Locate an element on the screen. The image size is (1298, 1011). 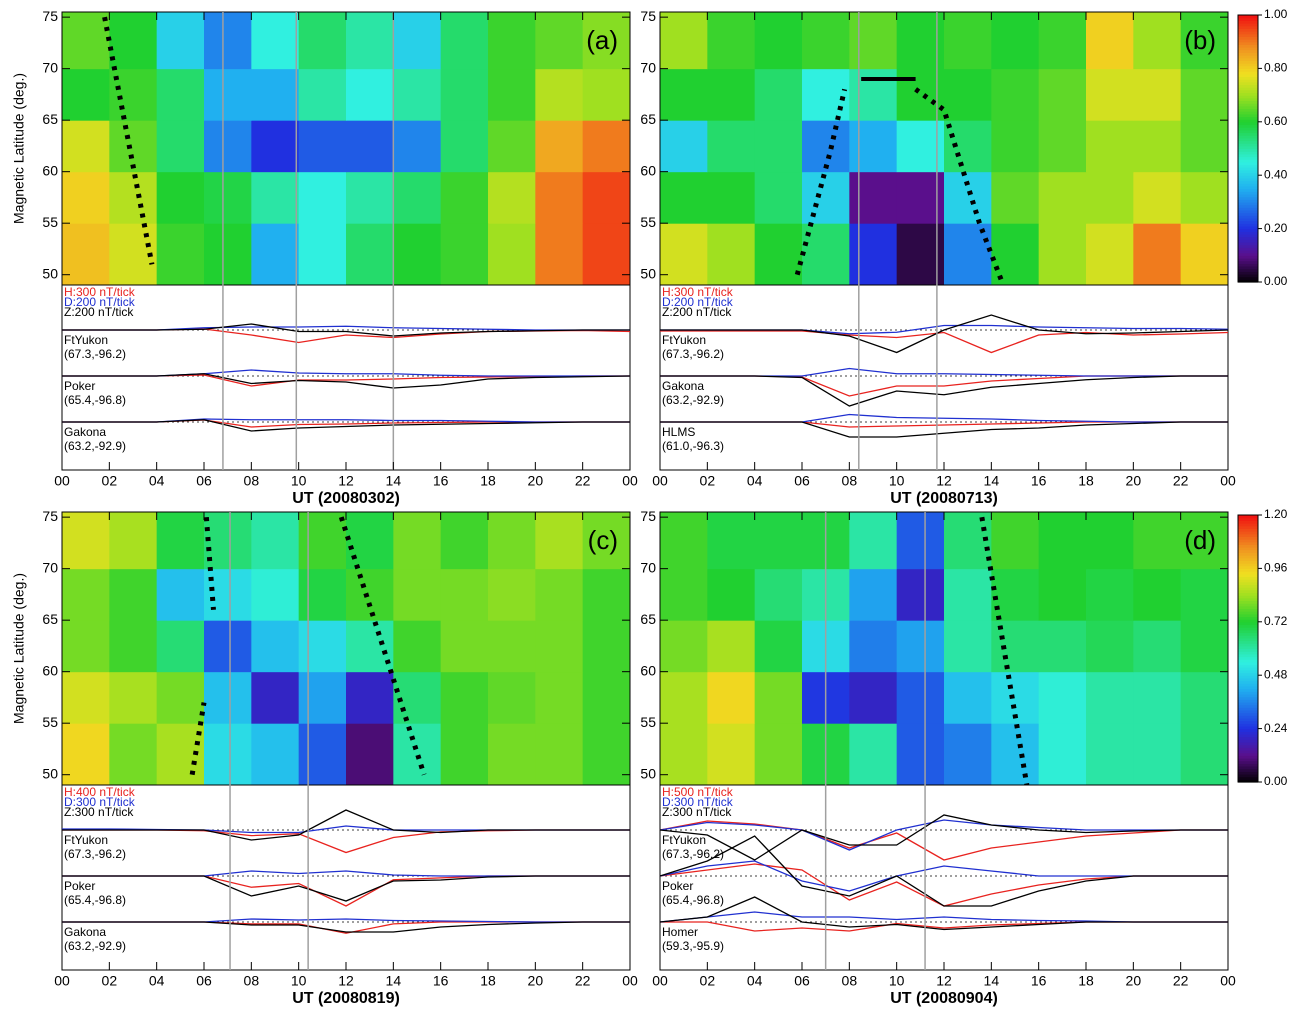
y-tick-label: 50 is located at coordinates (648, 773).